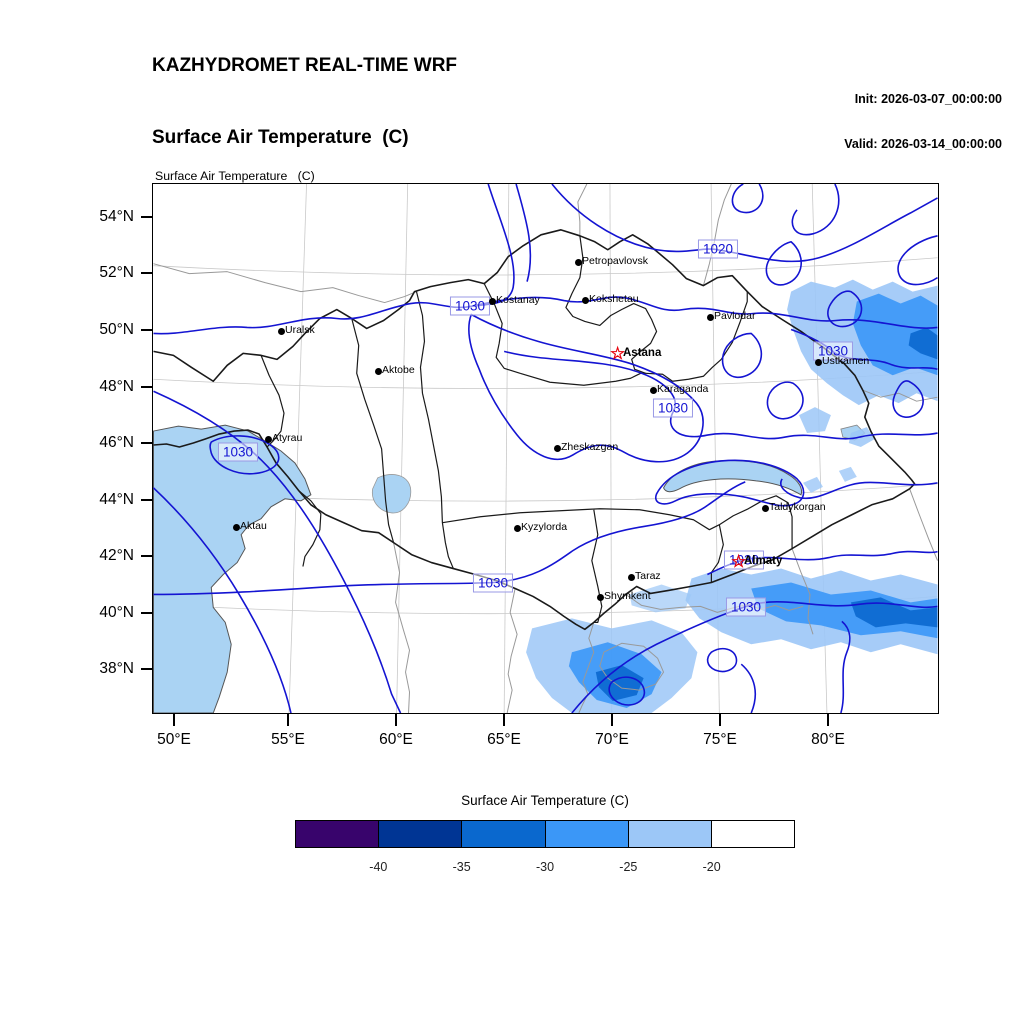 The width and height of the screenshot is (1024, 1024). Describe the element at coordinates (116, 329) in the screenshot. I see `lat-tick-label: 50°N` at that location.